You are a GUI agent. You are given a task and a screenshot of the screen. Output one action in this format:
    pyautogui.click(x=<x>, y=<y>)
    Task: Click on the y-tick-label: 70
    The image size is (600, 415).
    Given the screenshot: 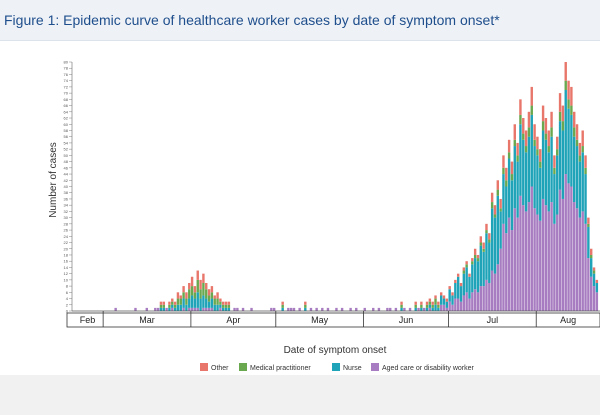 What is the action you would take?
    pyautogui.click(x=66, y=93)
    